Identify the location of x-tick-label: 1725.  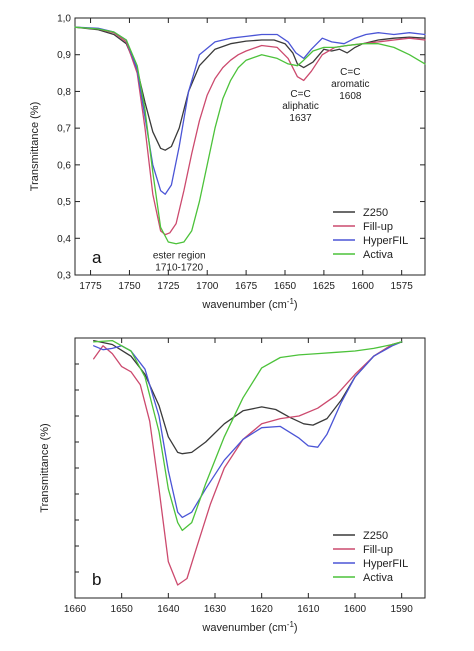
(168, 286).